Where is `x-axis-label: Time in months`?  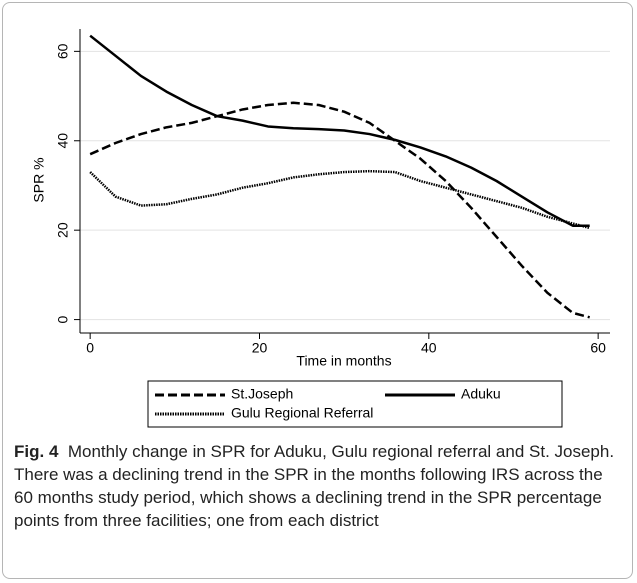
x-axis-label: Time in months is located at coordinates (343, 361).